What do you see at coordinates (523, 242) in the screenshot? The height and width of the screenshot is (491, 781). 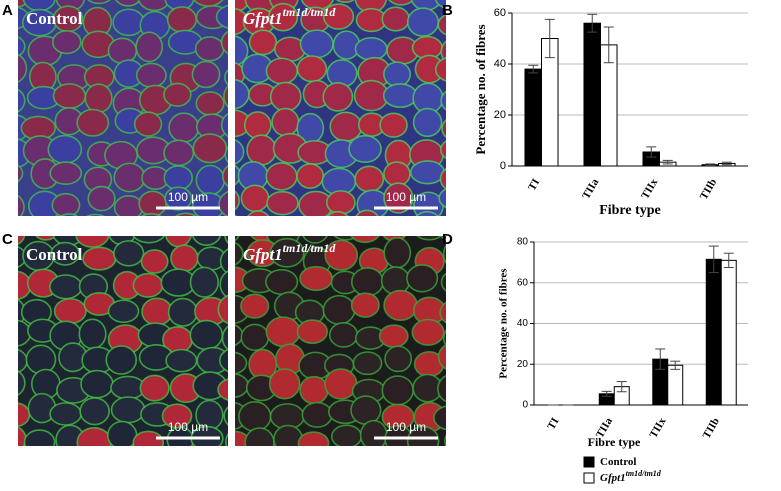 I see `y-tick-label: 80` at bounding box center [523, 242].